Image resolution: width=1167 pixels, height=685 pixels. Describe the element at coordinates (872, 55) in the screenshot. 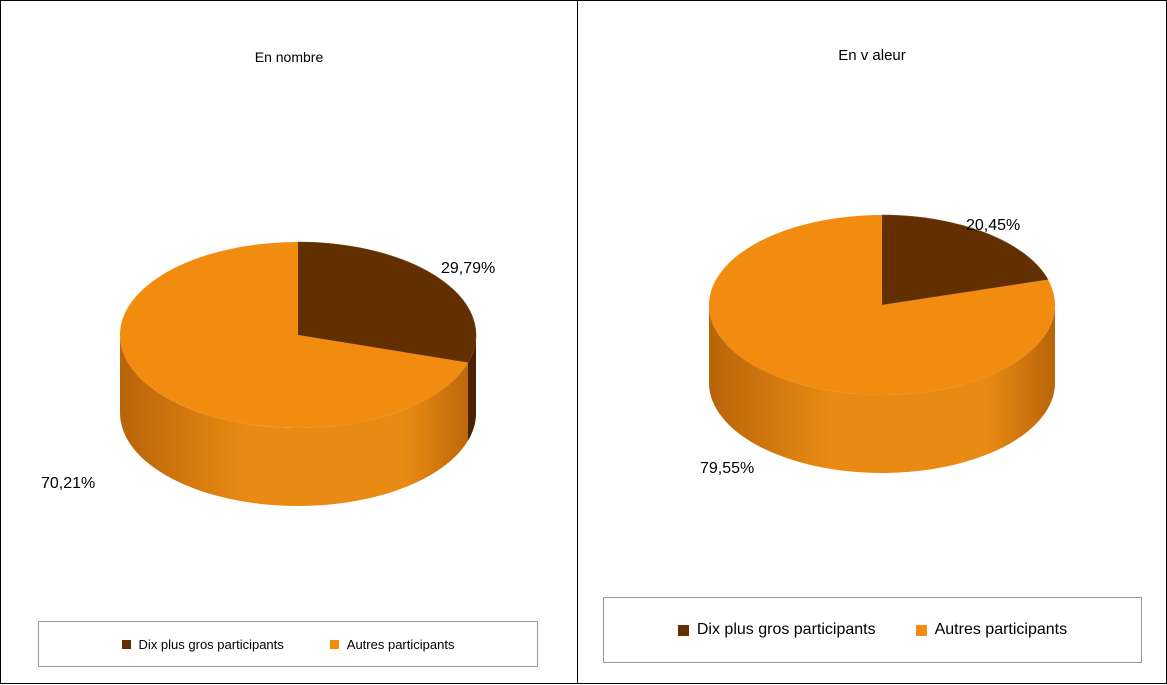

I see `chart-title: En v aleur` at that location.